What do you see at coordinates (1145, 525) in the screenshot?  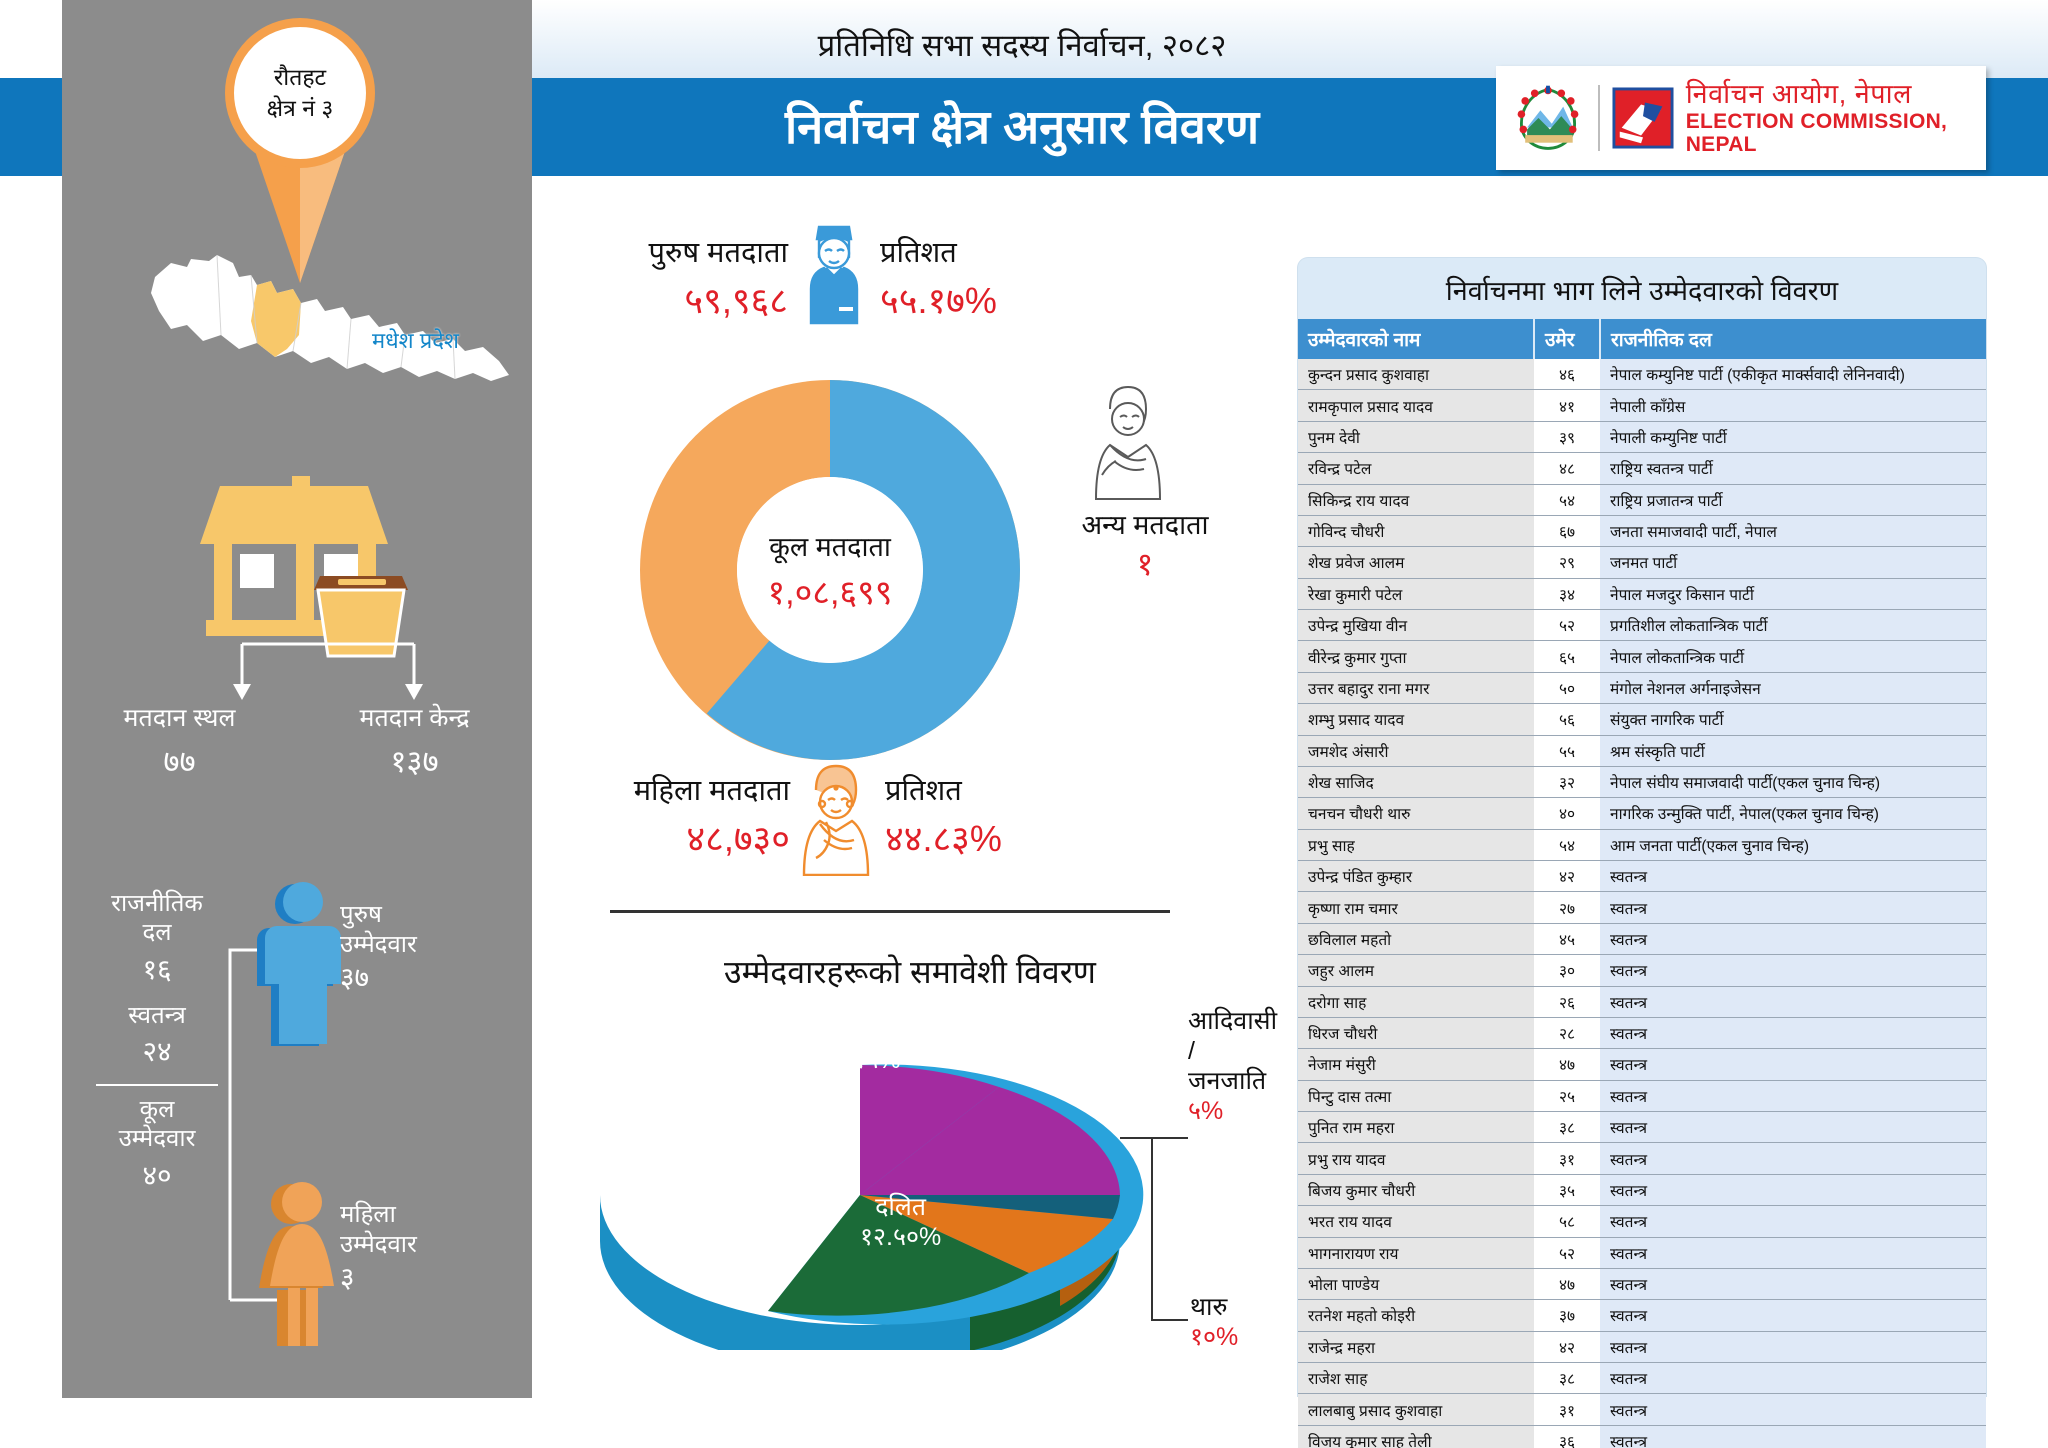 I see `other-voter-label: अन्य मतदाता` at bounding box center [1145, 525].